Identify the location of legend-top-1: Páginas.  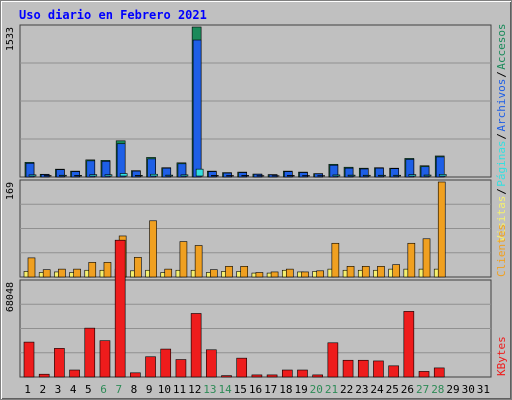
(501, 163).